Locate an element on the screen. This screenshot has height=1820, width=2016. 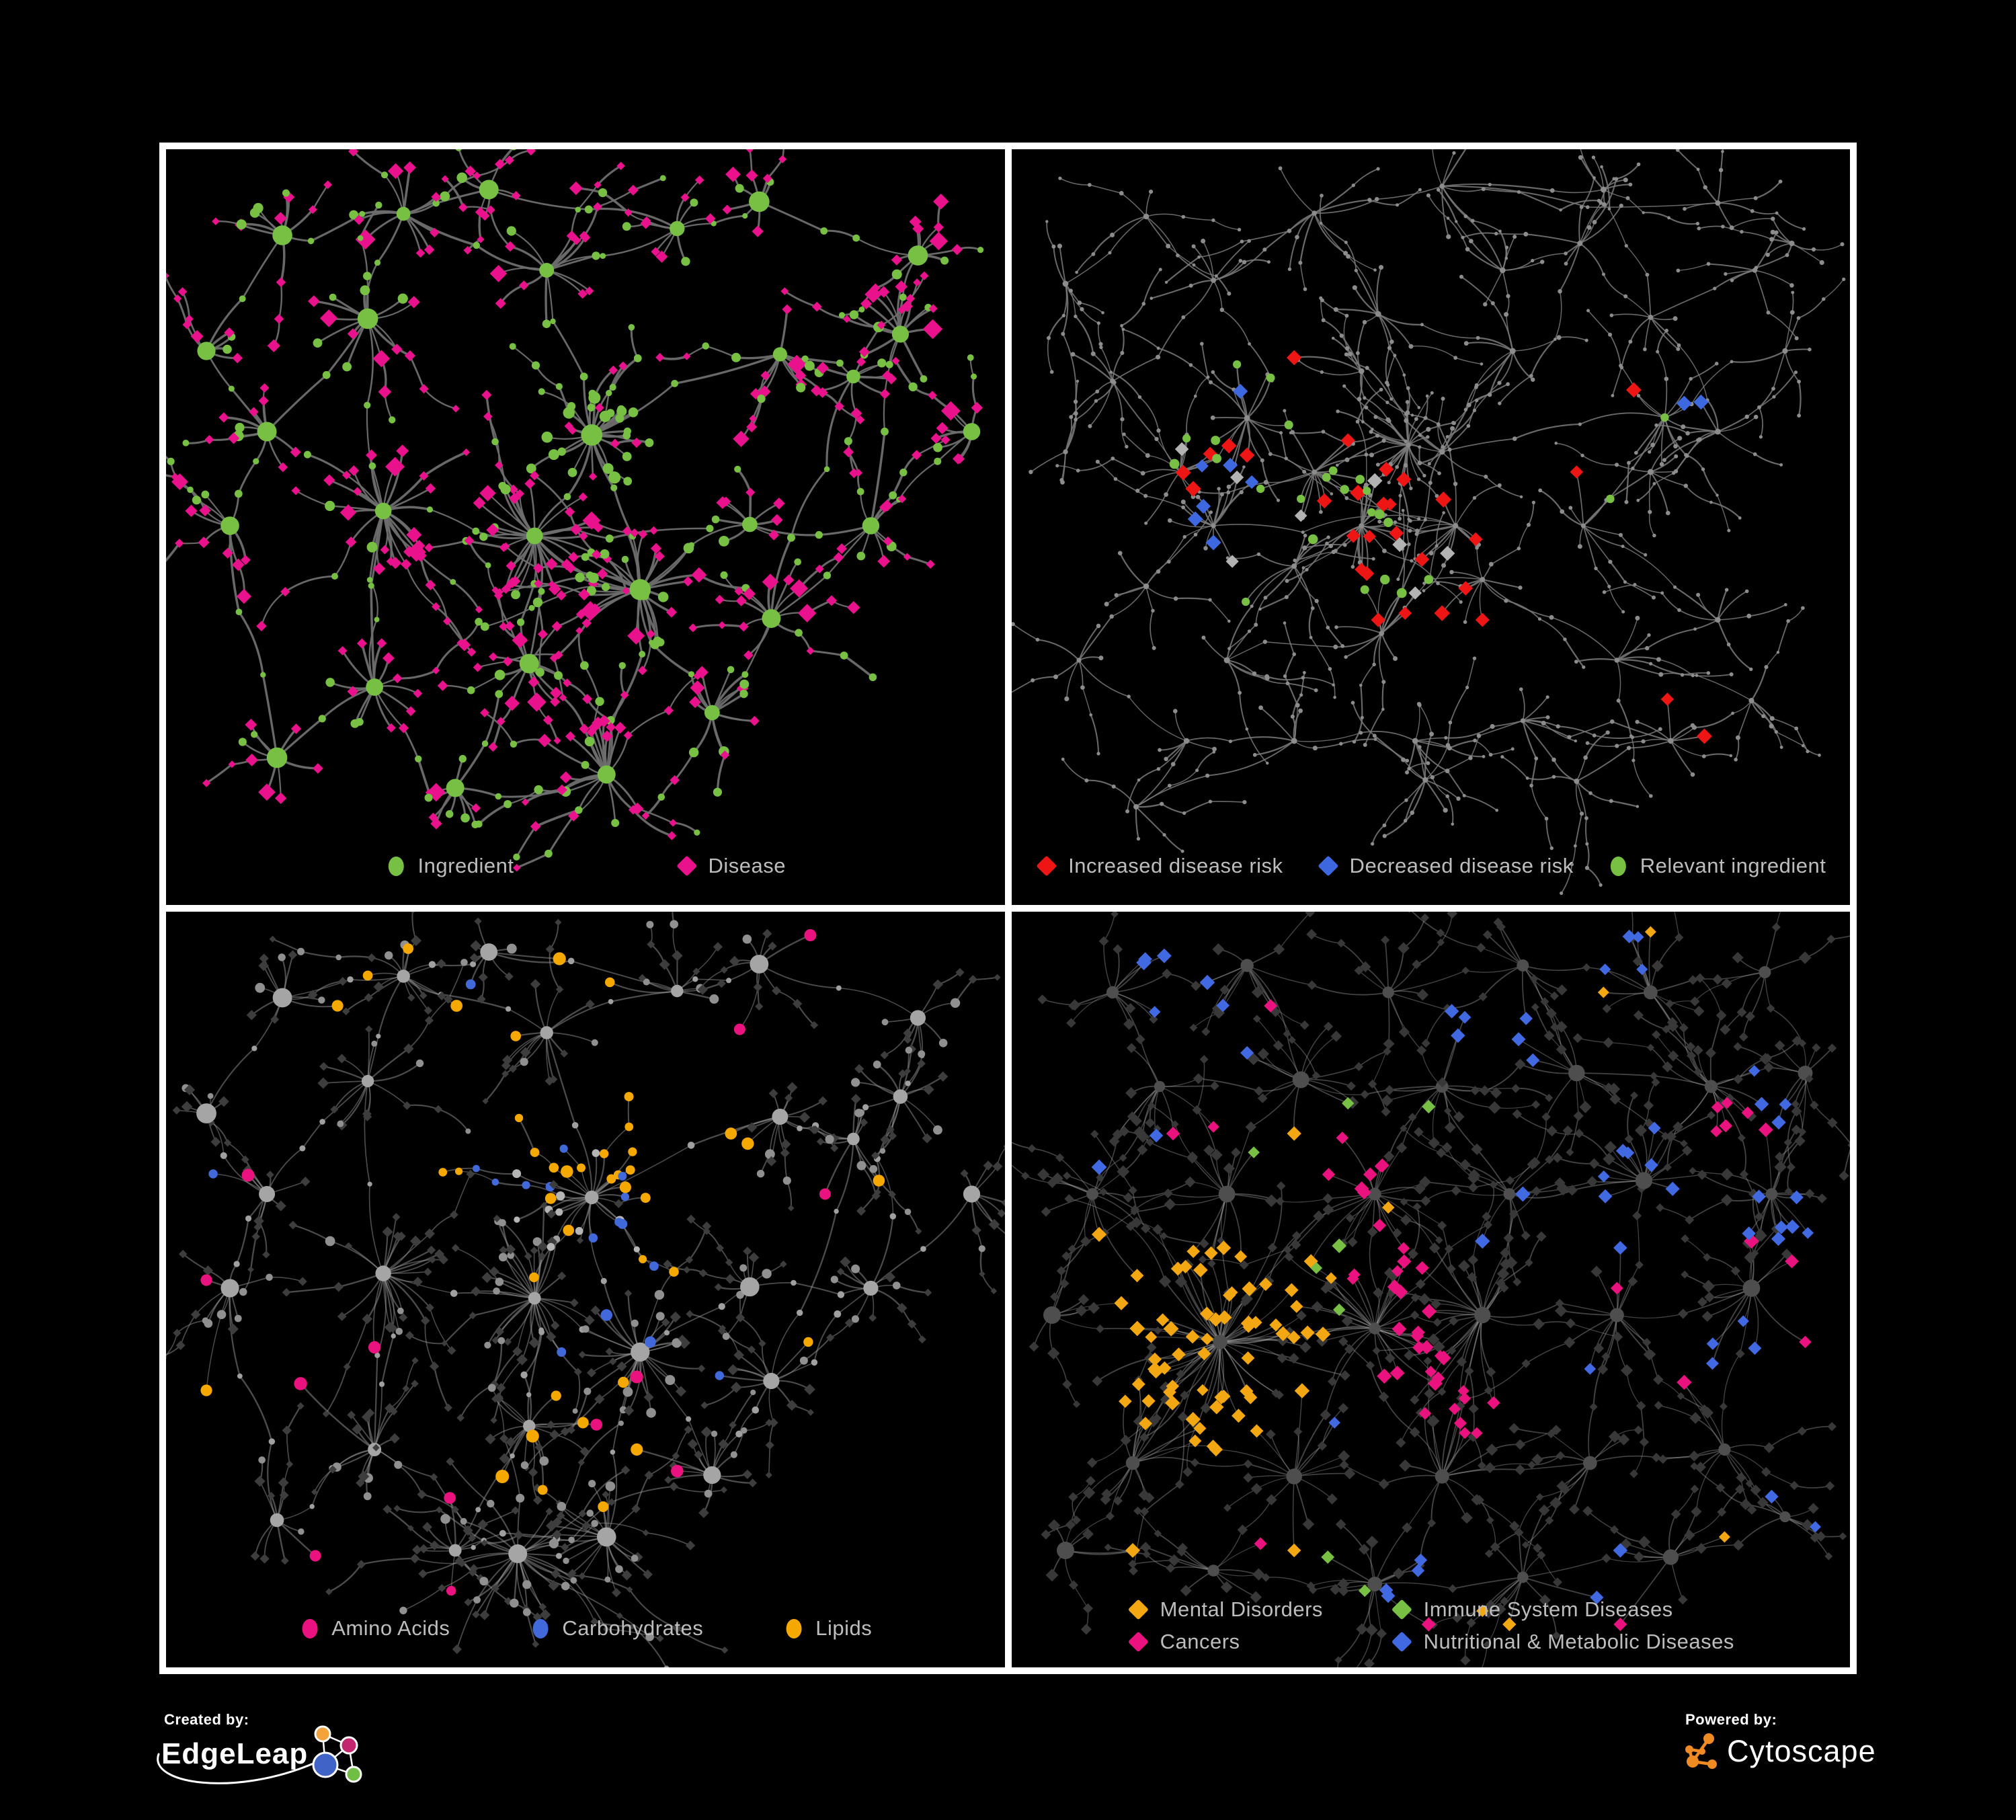
powered-by-label: Powered by: is located at coordinates (1731, 1719).